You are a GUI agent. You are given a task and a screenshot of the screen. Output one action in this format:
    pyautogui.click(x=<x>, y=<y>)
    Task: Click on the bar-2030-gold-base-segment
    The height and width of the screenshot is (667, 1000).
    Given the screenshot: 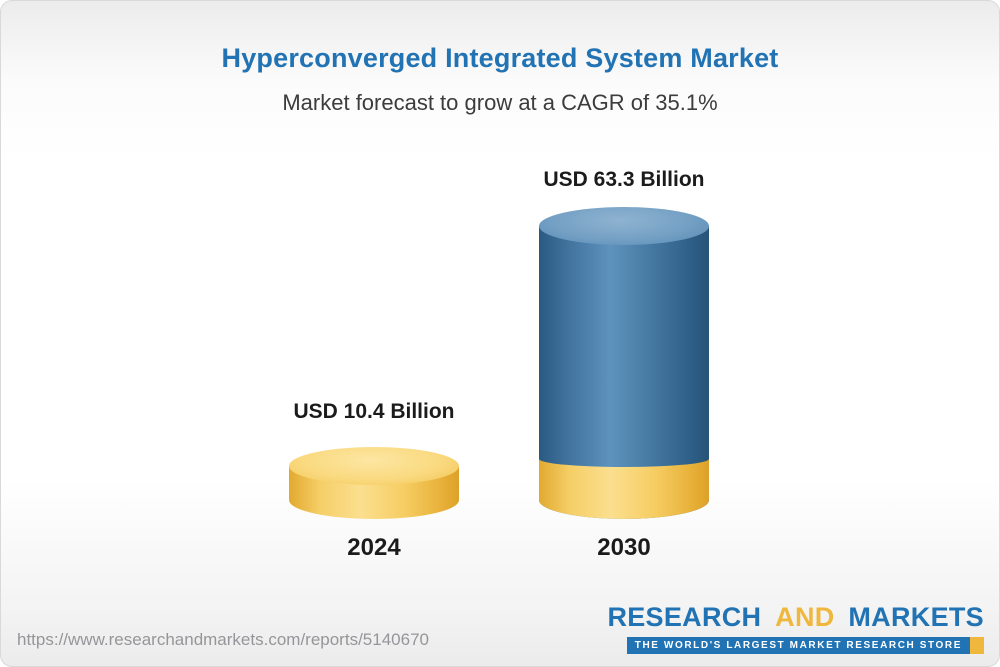 What is the action you would take?
    pyautogui.click(x=624, y=485)
    